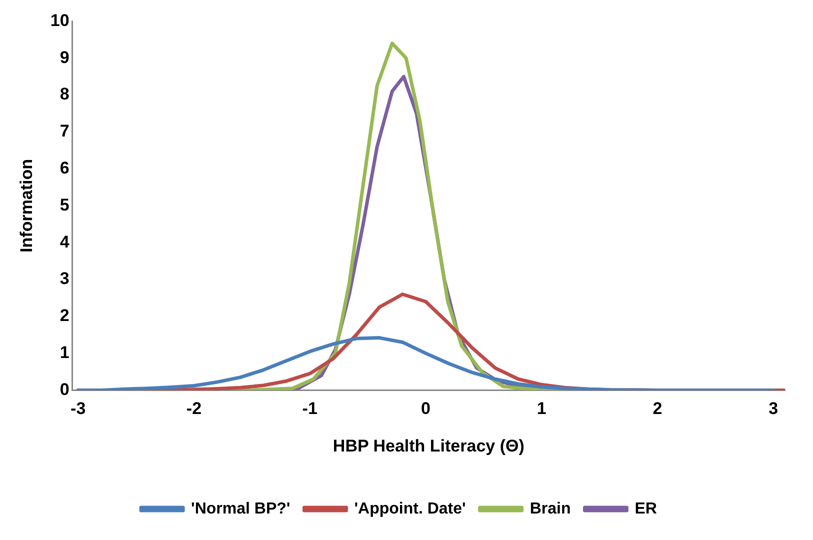 This screenshot has width=813, height=540. I want to click on legend-label: Brain, so click(550, 509).